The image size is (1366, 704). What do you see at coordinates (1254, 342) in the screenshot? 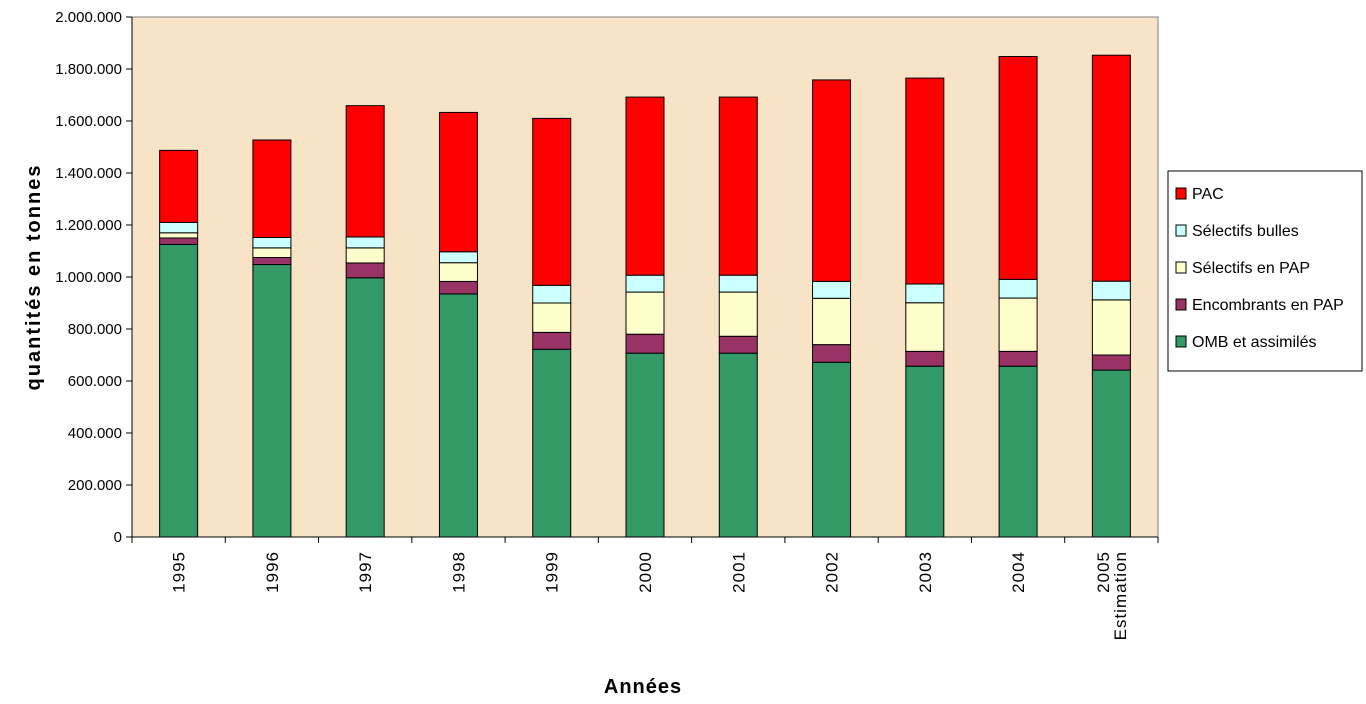
I see `legend-label: OMB et assimilés` at bounding box center [1254, 342].